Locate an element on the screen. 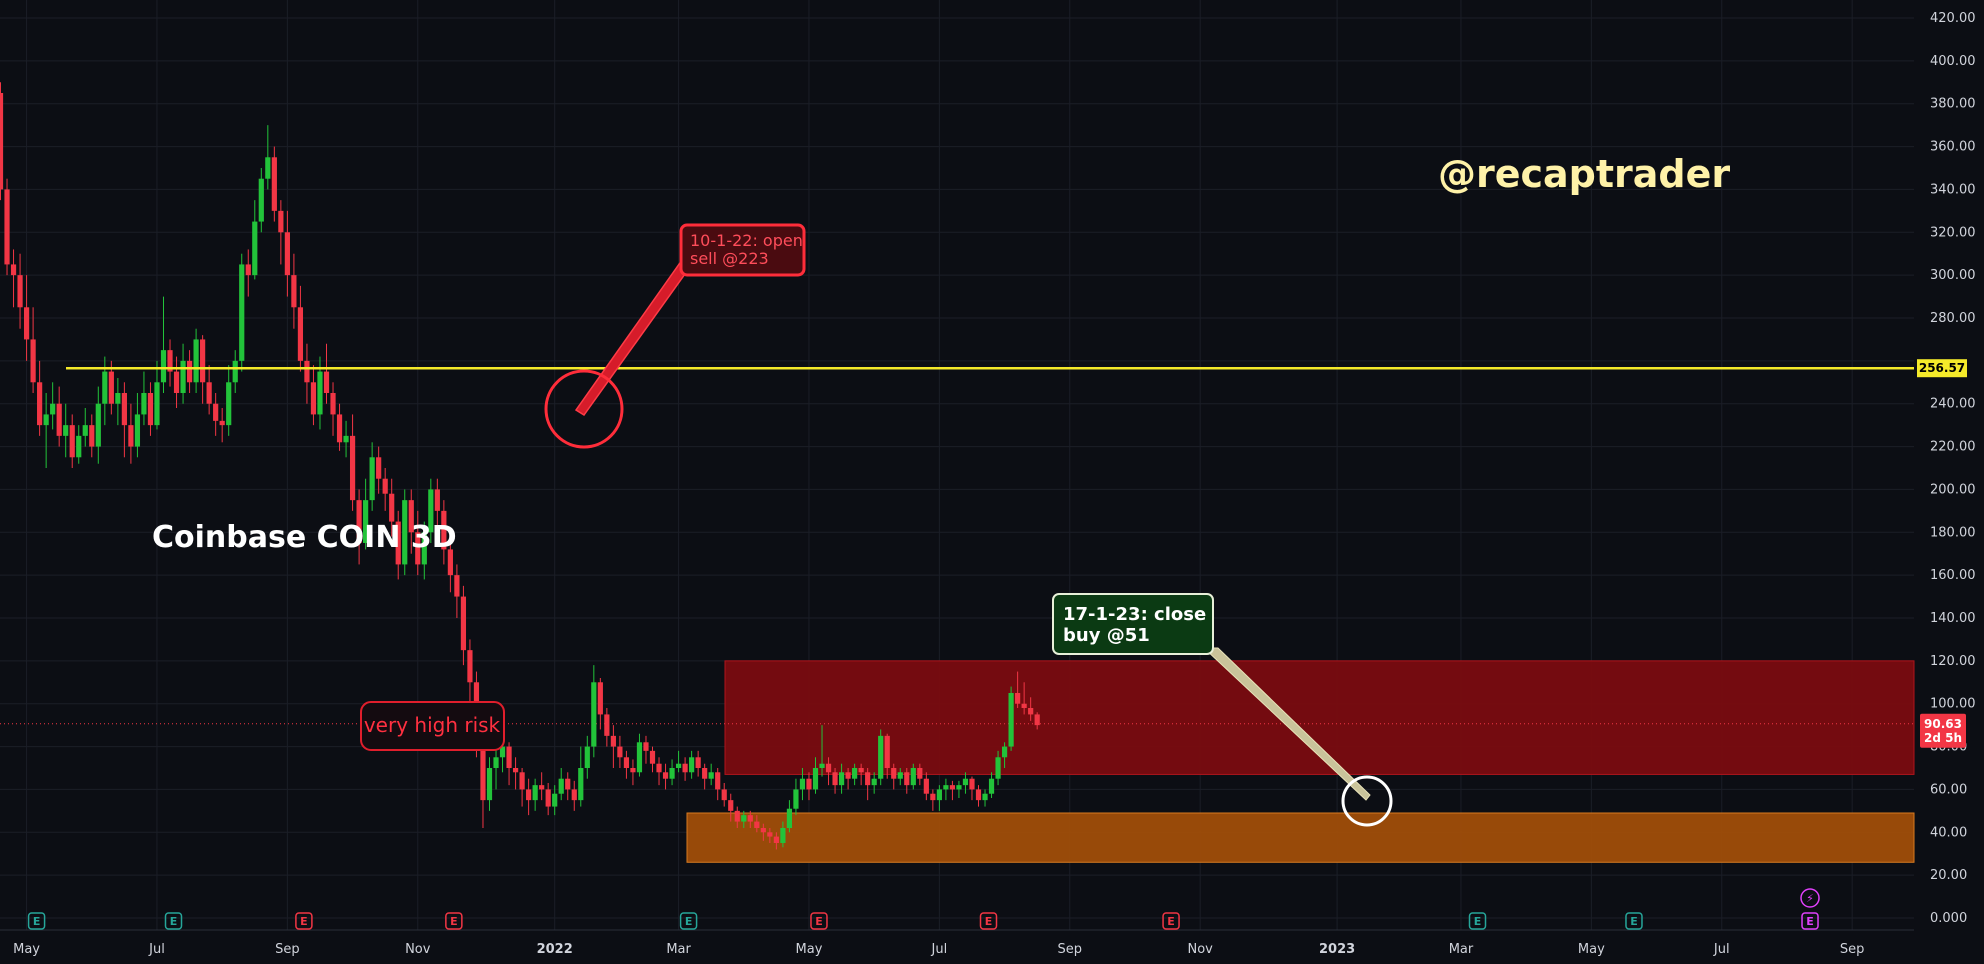 The height and width of the screenshot is (964, 1984). y-tick-label: 320.00 is located at coordinates (1953, 232).